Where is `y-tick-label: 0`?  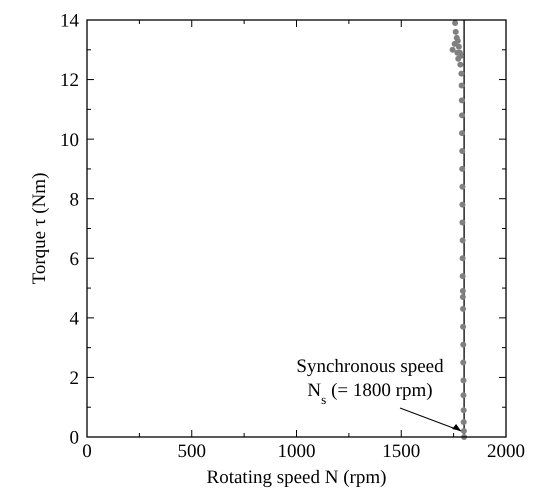 y-tick-label: 0 is located at coordinates (74, 438).